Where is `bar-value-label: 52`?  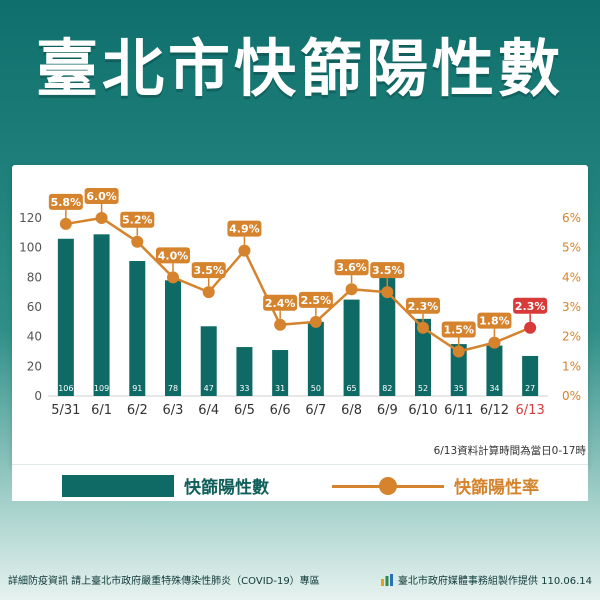 bar-value-label: 52 is located at coordinates (423, 388).